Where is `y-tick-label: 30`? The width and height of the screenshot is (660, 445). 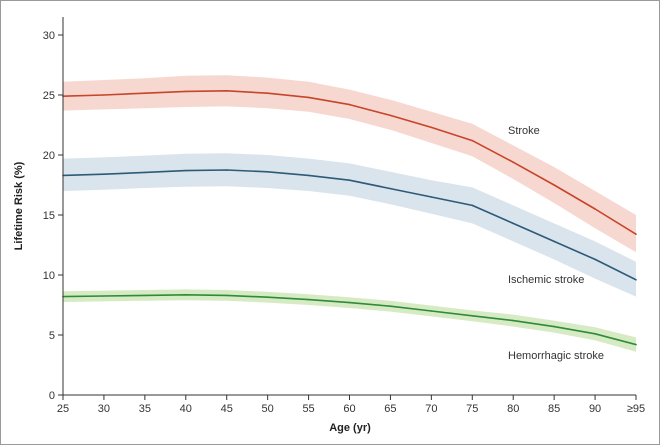
y-tick-label: 30 is located at coordinates (49, 36).